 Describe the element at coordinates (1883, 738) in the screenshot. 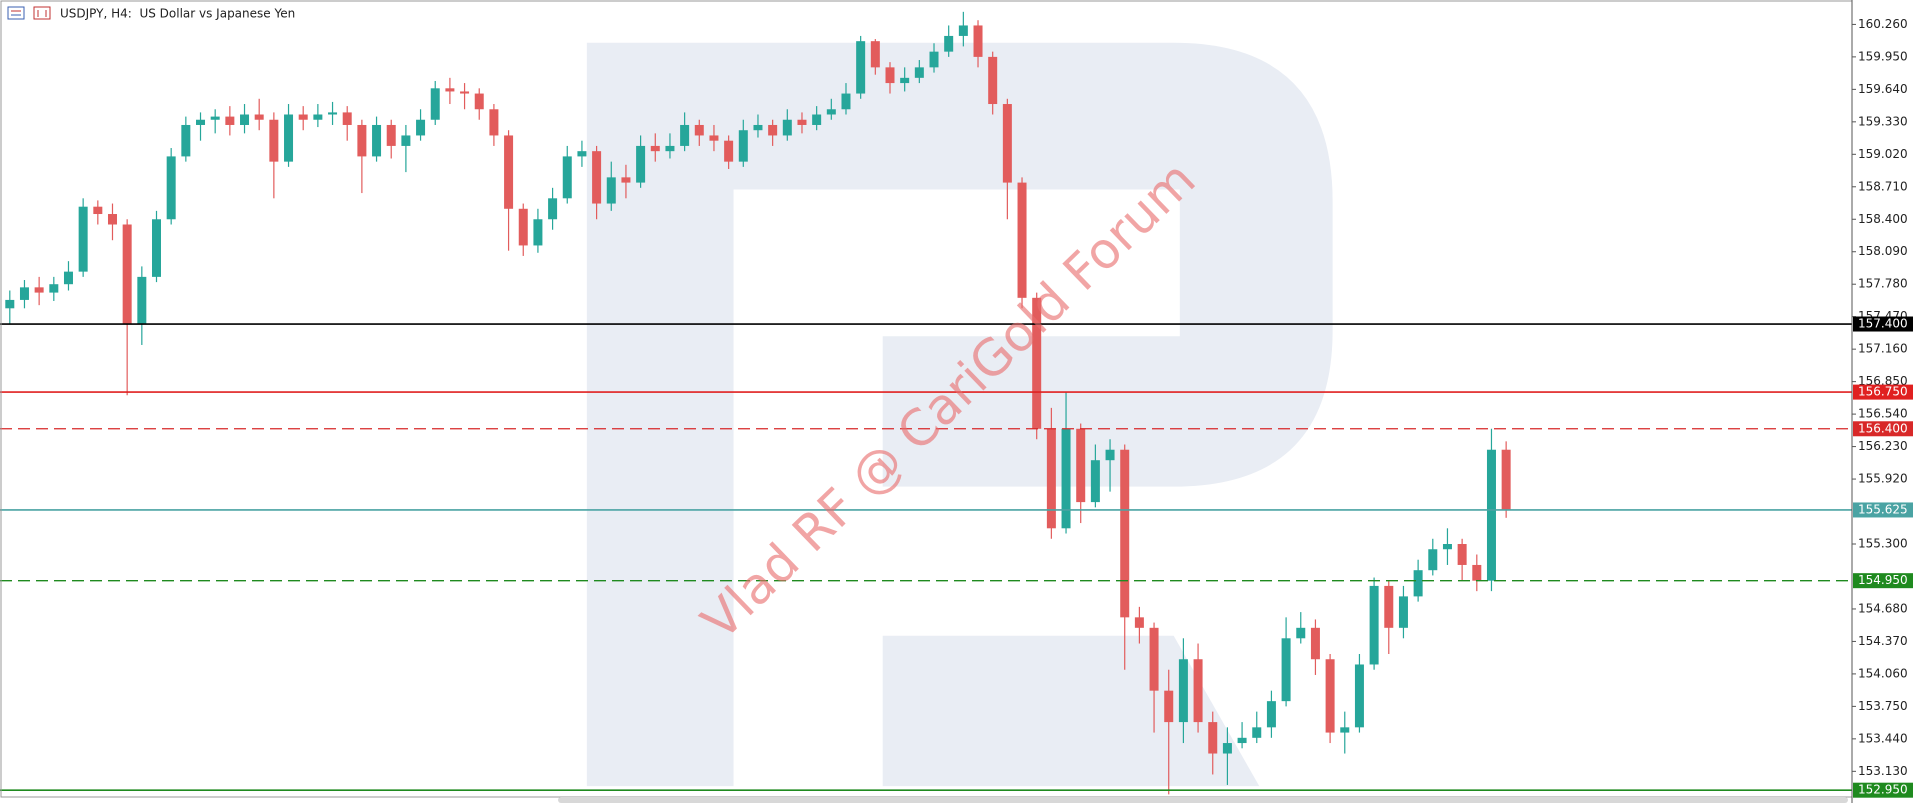

I see `y-tick-label: 153.440` at that location.